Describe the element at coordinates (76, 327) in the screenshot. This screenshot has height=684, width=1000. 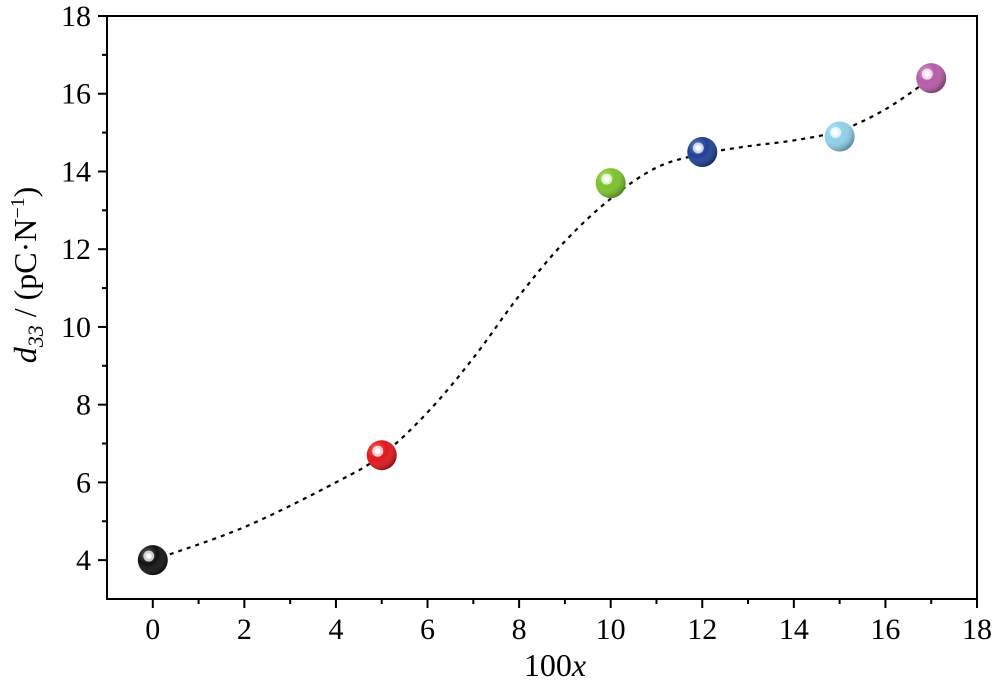
I see `y-tick-label: 10` at that location.